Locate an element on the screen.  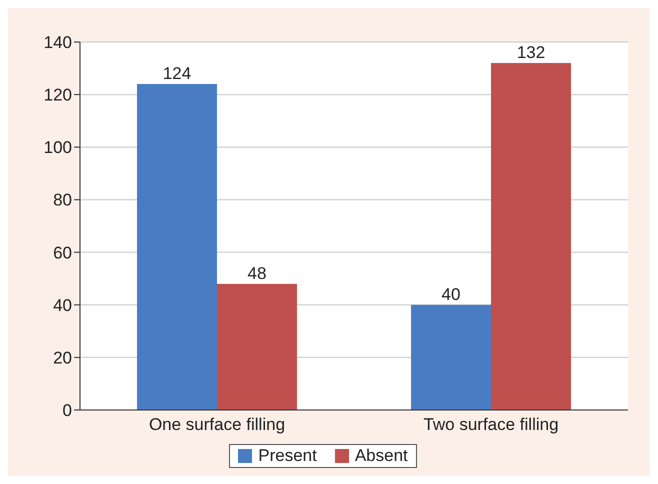
data-label: 132 is located at coordinates (531, 52).